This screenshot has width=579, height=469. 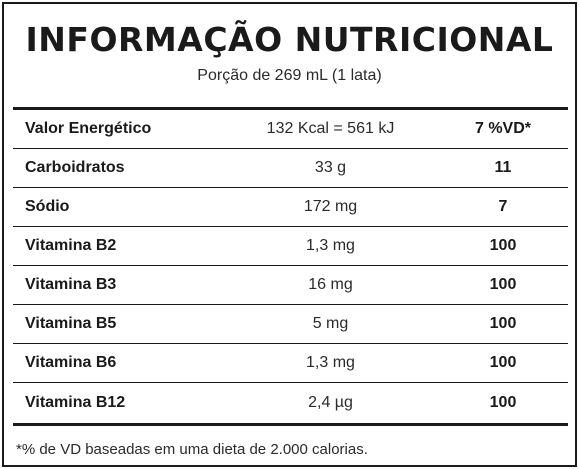 What do you see at coordinates (503, 167) in the screenshot?
I see `nutrient-daily-value: 11` at bounding box center [503, 167].